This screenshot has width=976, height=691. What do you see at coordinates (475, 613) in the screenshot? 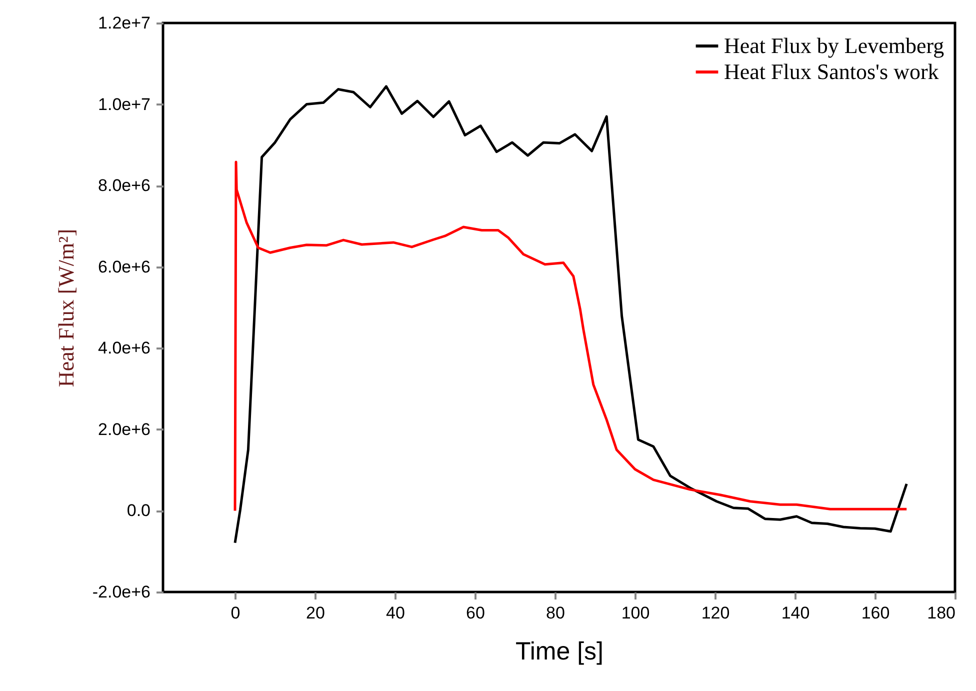
I see `x-tick-label: 60` at bounding box center [475, 613].